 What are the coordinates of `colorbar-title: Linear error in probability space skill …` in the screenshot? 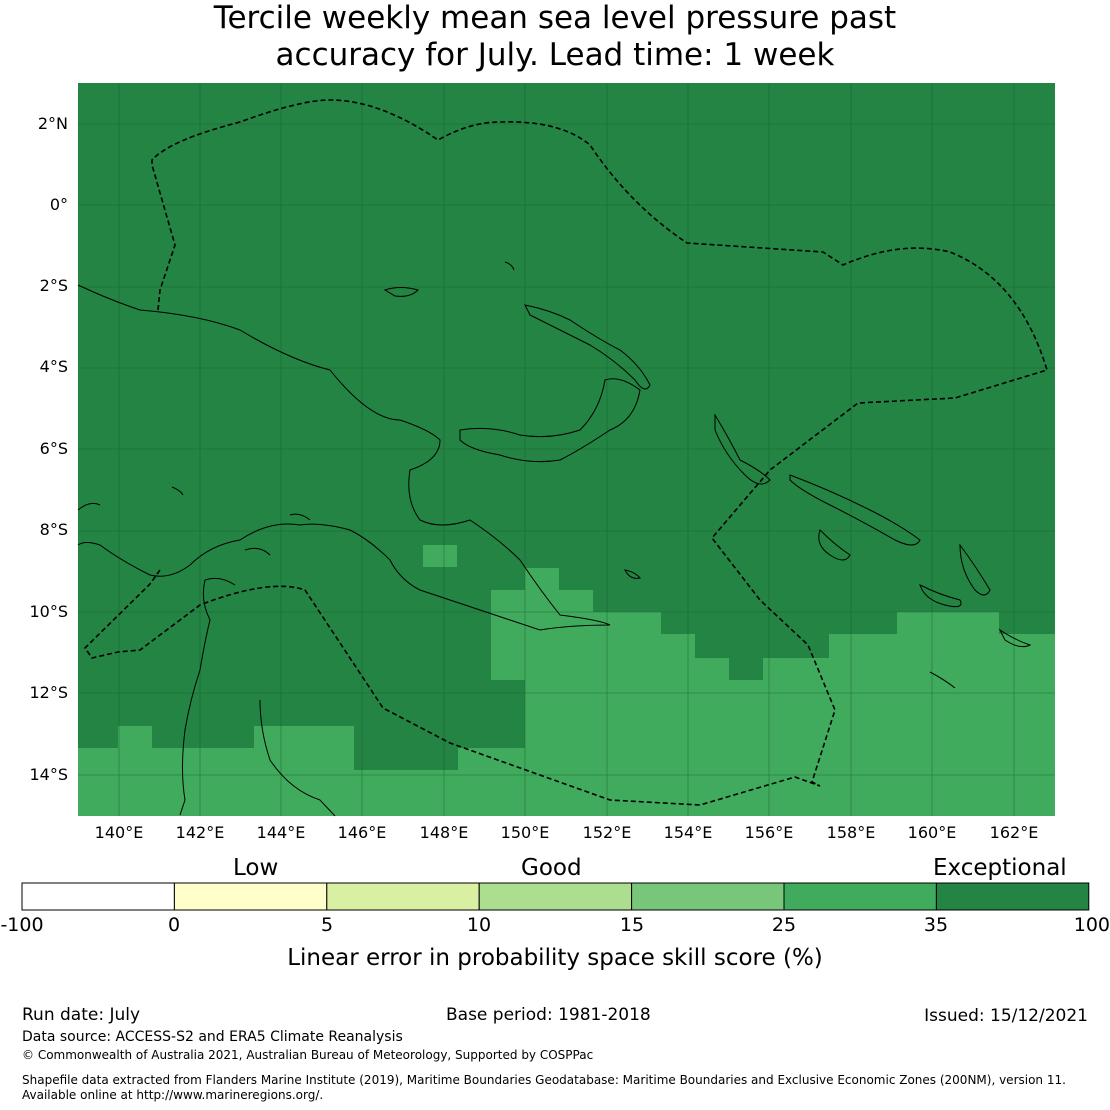 It's located at (555, 958).